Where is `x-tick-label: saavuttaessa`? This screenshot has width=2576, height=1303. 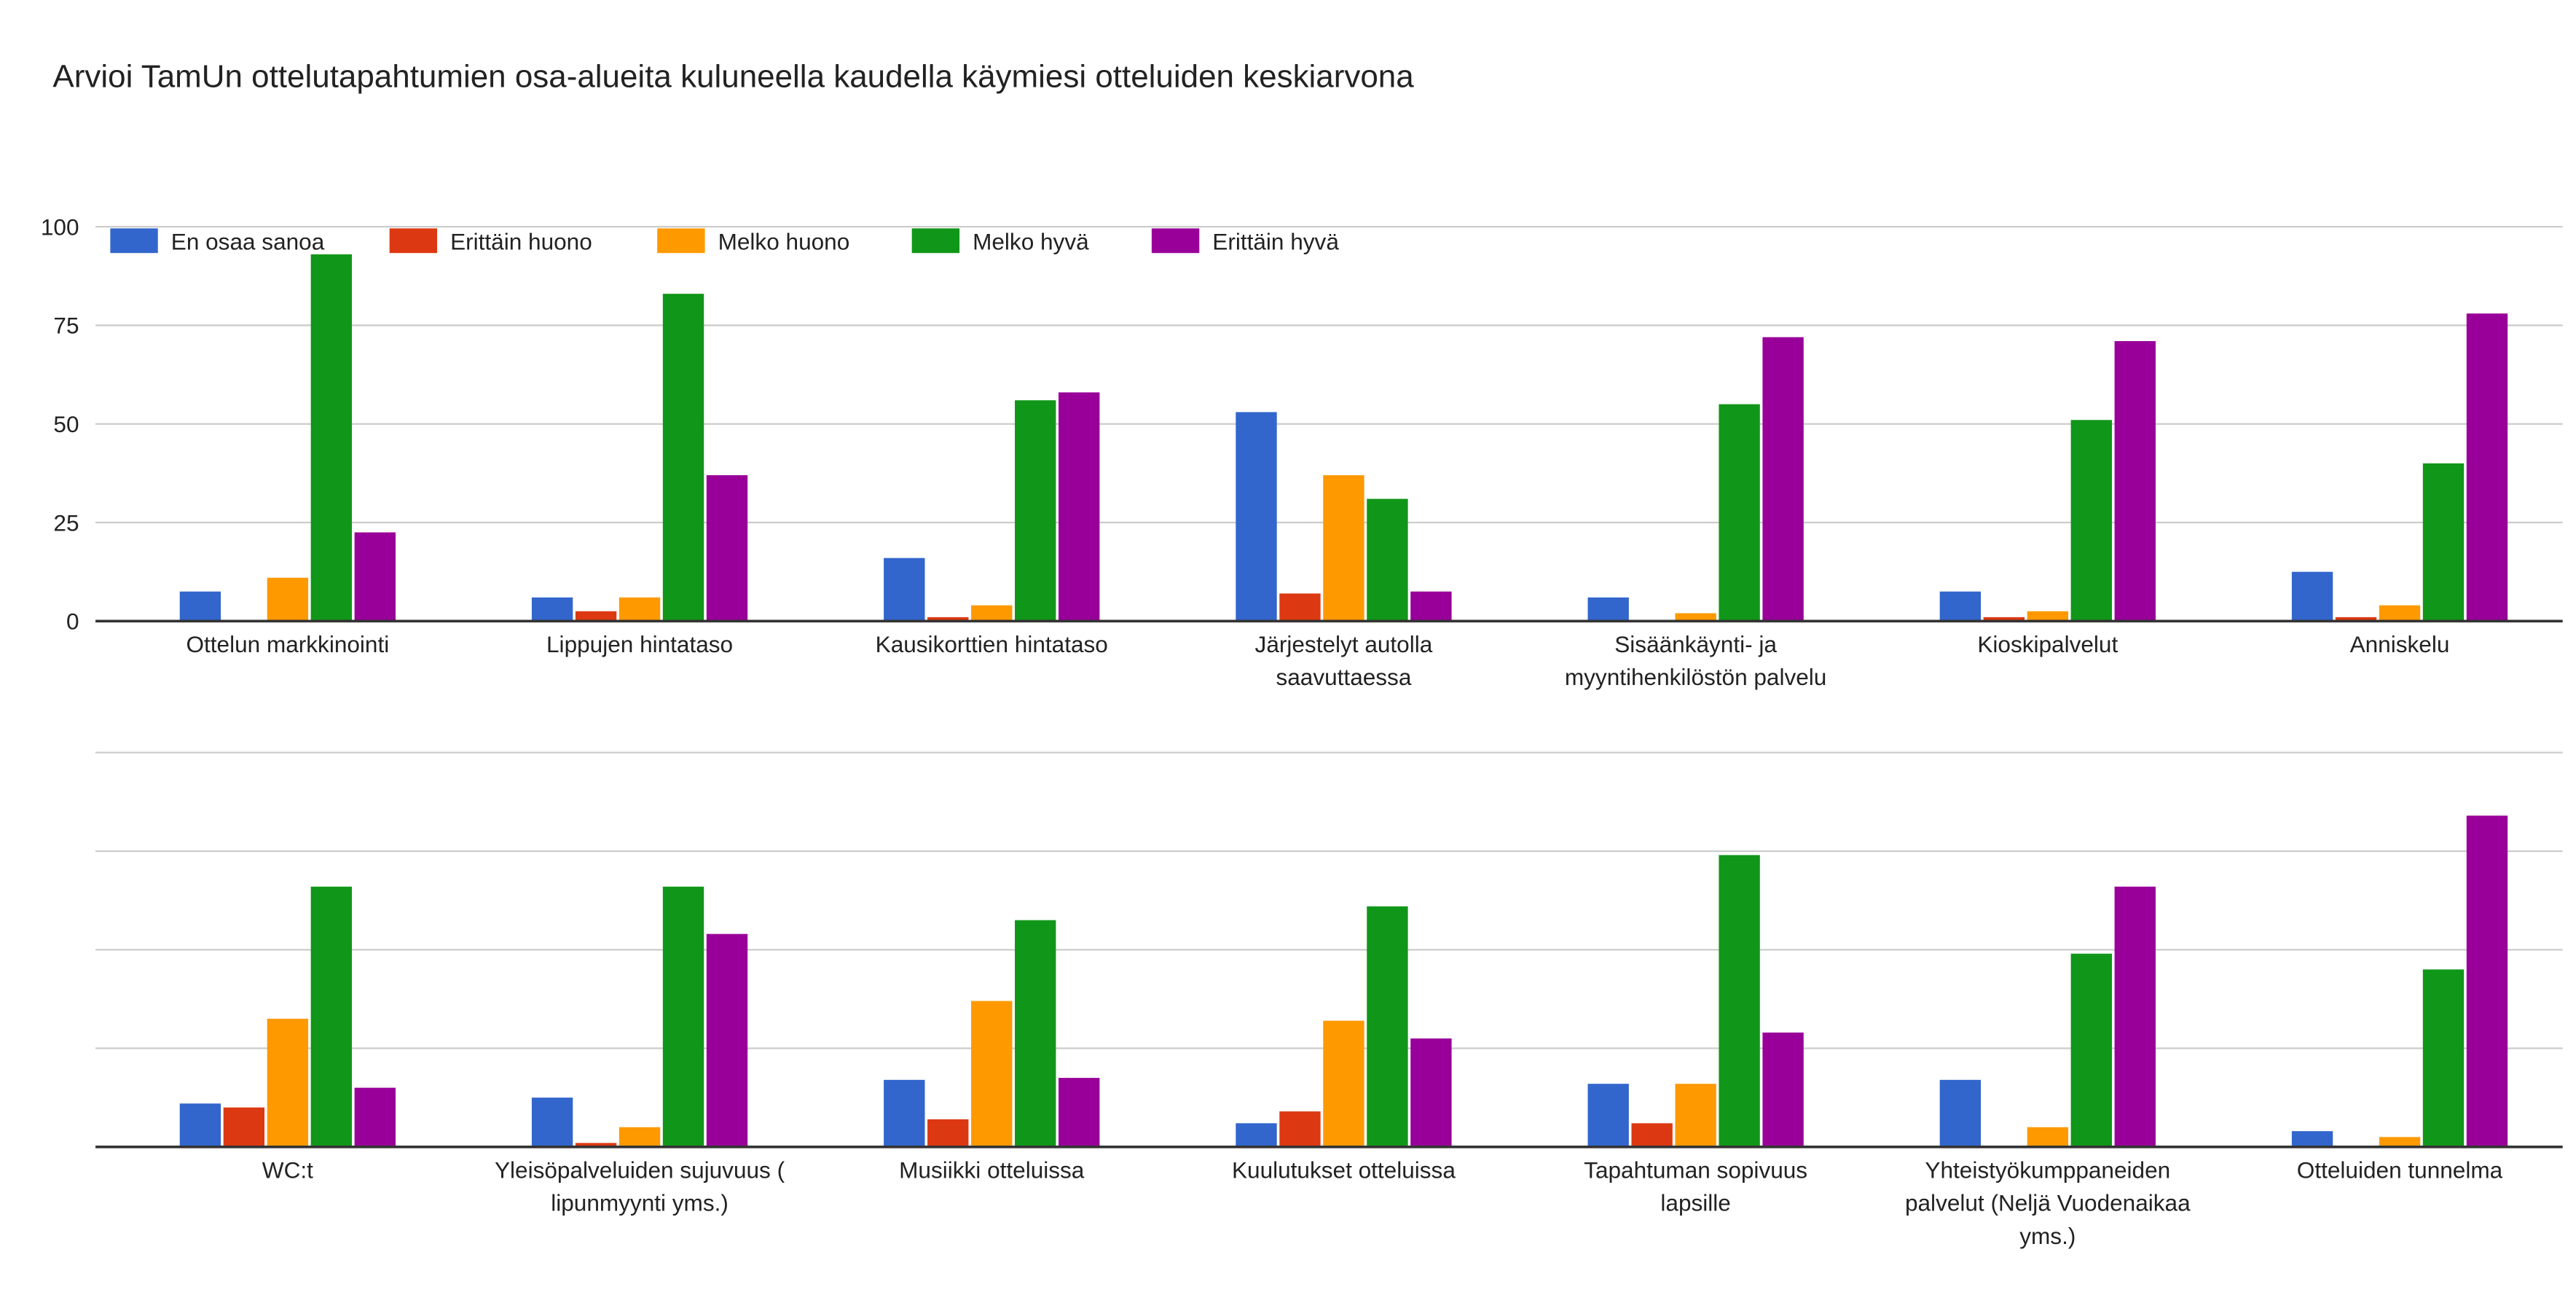
x-tick-label: saavuttaessa is located at coordinates (1343, 677).